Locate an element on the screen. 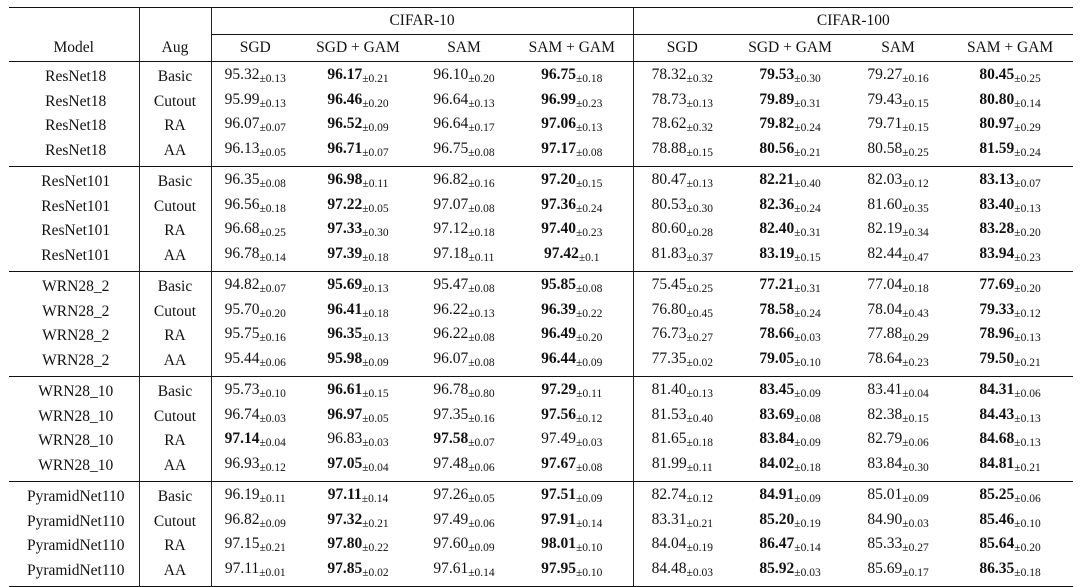 Image resolution: width=1080 pixels, height=587 pixels. std-dev: ±0.45 is located at coordinates (699, 313).